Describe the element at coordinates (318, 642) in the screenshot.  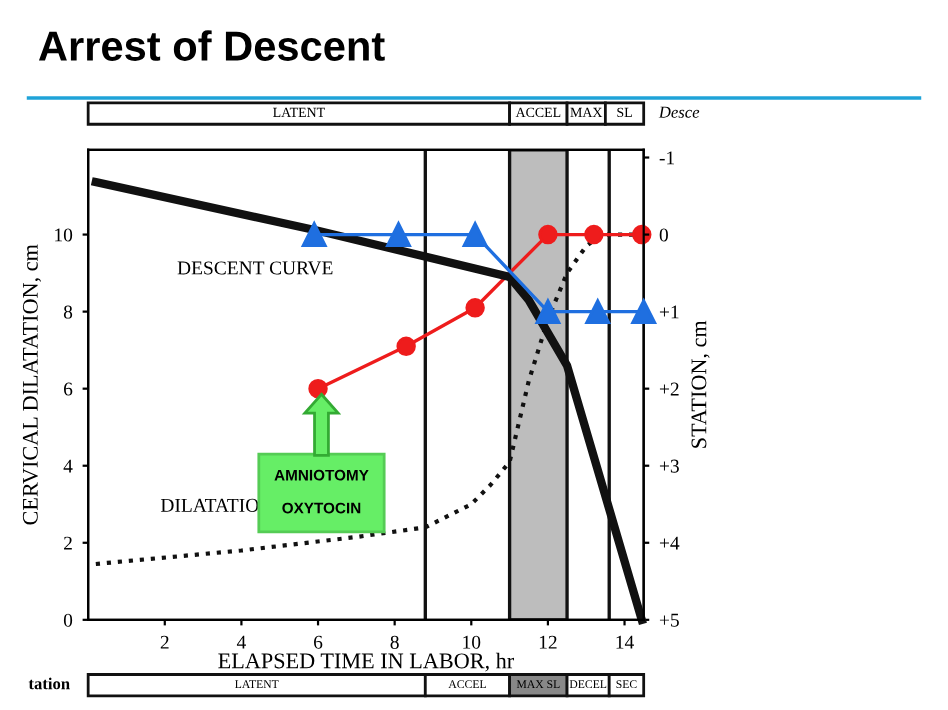
I see `x-tick-label: 6` at that location.